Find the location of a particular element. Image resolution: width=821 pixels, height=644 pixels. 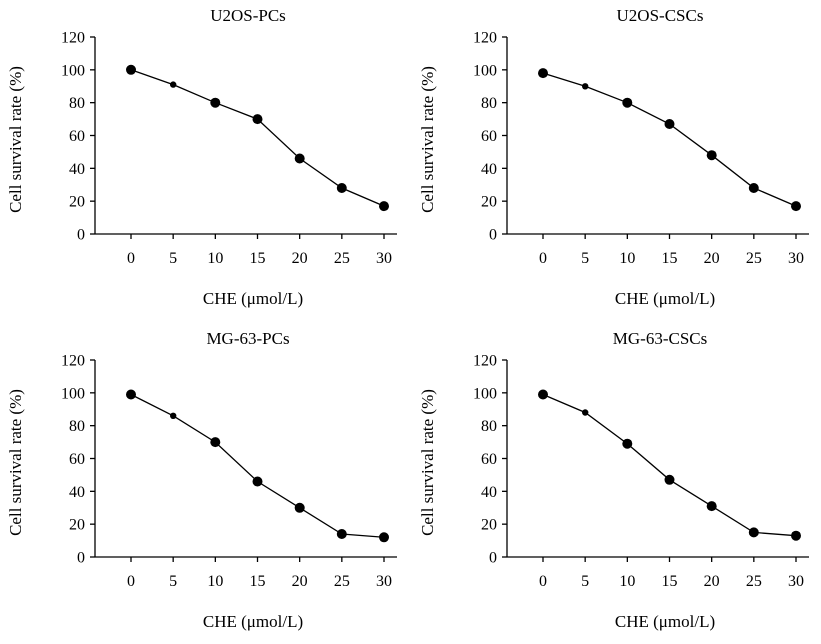

chart-1-x-axis-label: CHE (μmol/L) is located at coordinates (253, 298).